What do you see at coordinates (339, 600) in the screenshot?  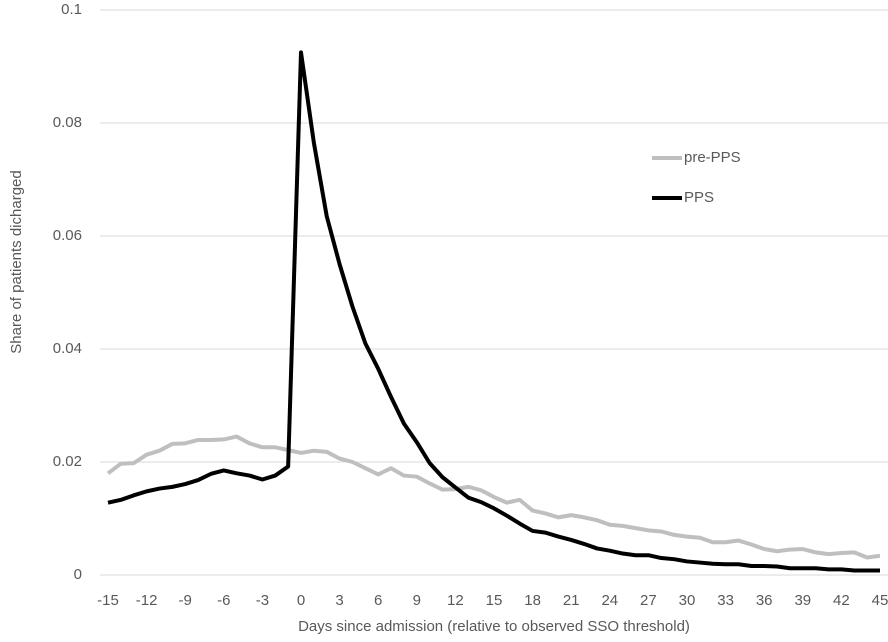 I see `x-tick-label: 3` at bounding box center [339, 600].